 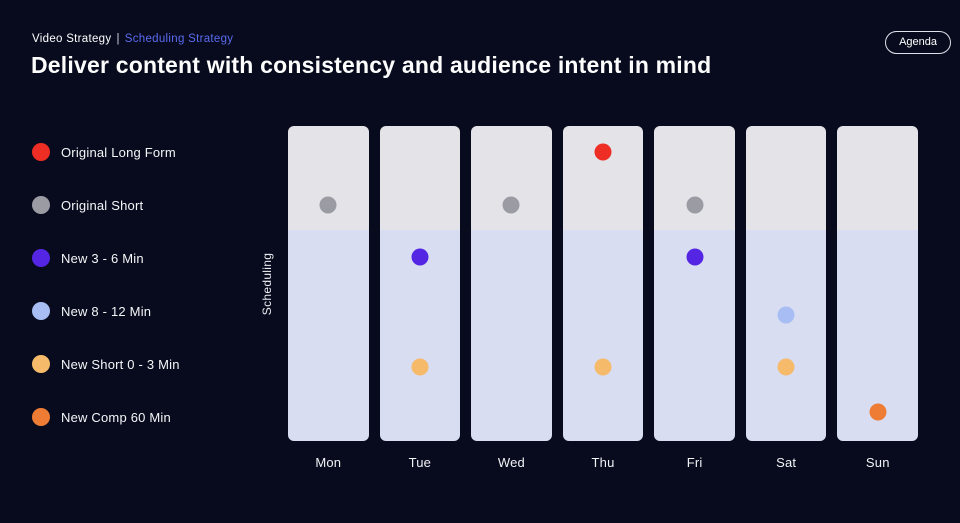 What do you see at coordinates (102, 258) in the screenshot?
I see `legend-label: New 3 - 6 Min` at bounding box center [102, 258].